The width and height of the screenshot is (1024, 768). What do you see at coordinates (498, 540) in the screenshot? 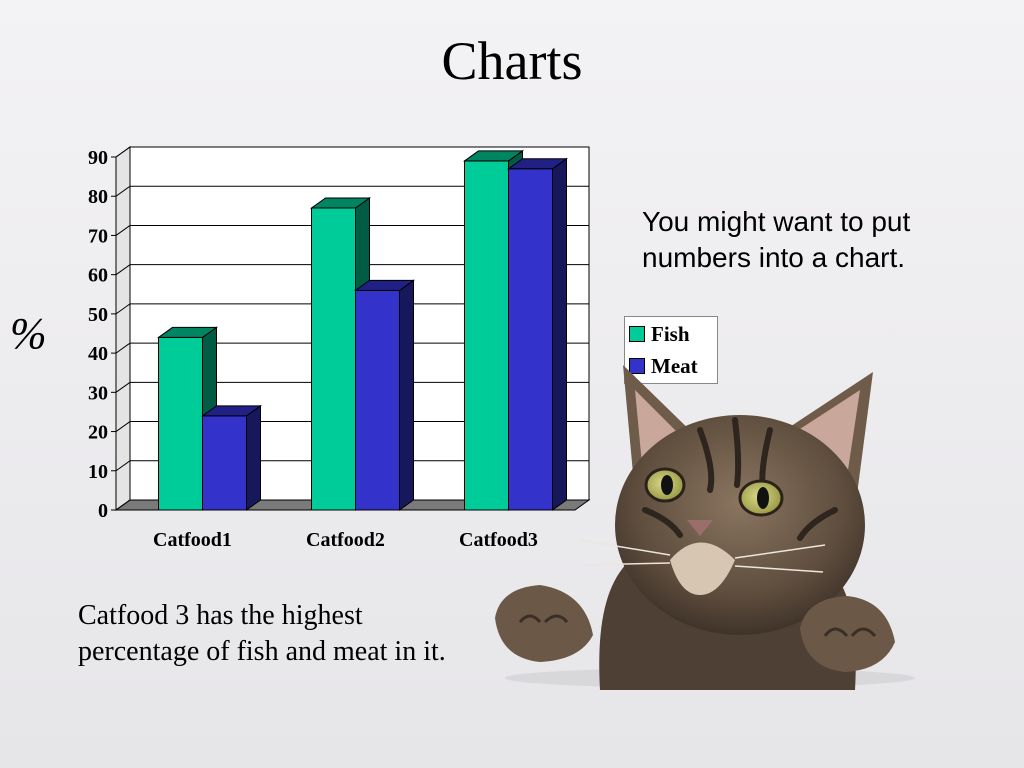
I see `x-tick-label: Catfood3` at bounding box center [498, 540].